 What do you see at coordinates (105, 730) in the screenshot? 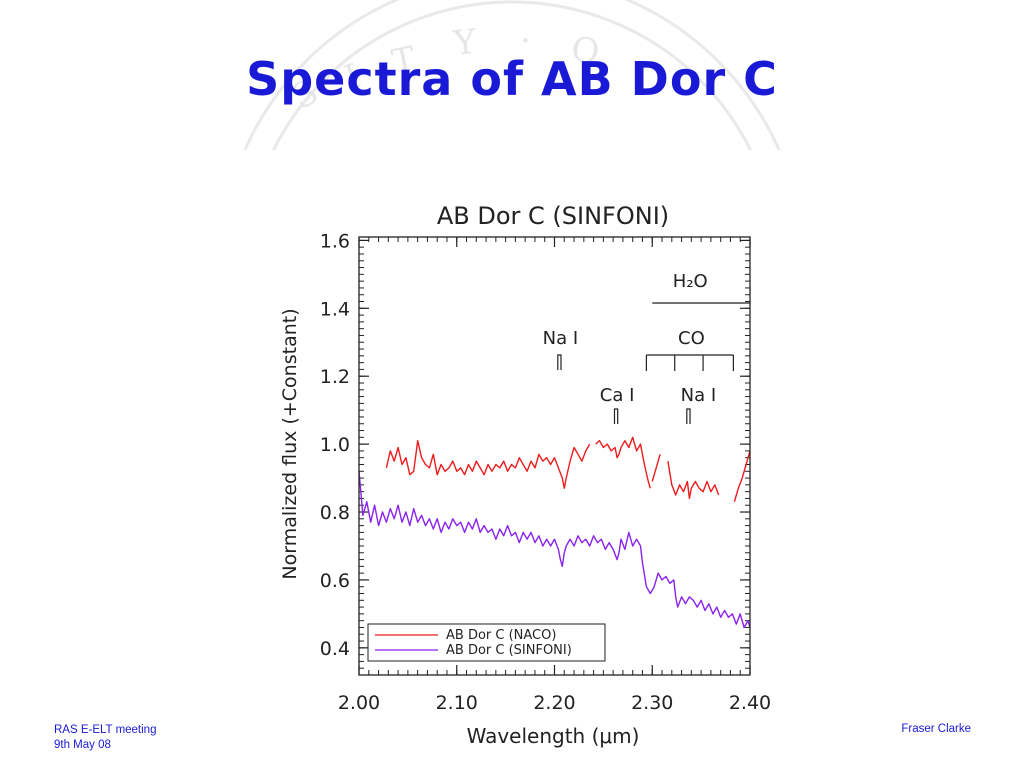
I see `footer-meeting-name: RAS E-ELT meeting` at bounding box center [105, 730].